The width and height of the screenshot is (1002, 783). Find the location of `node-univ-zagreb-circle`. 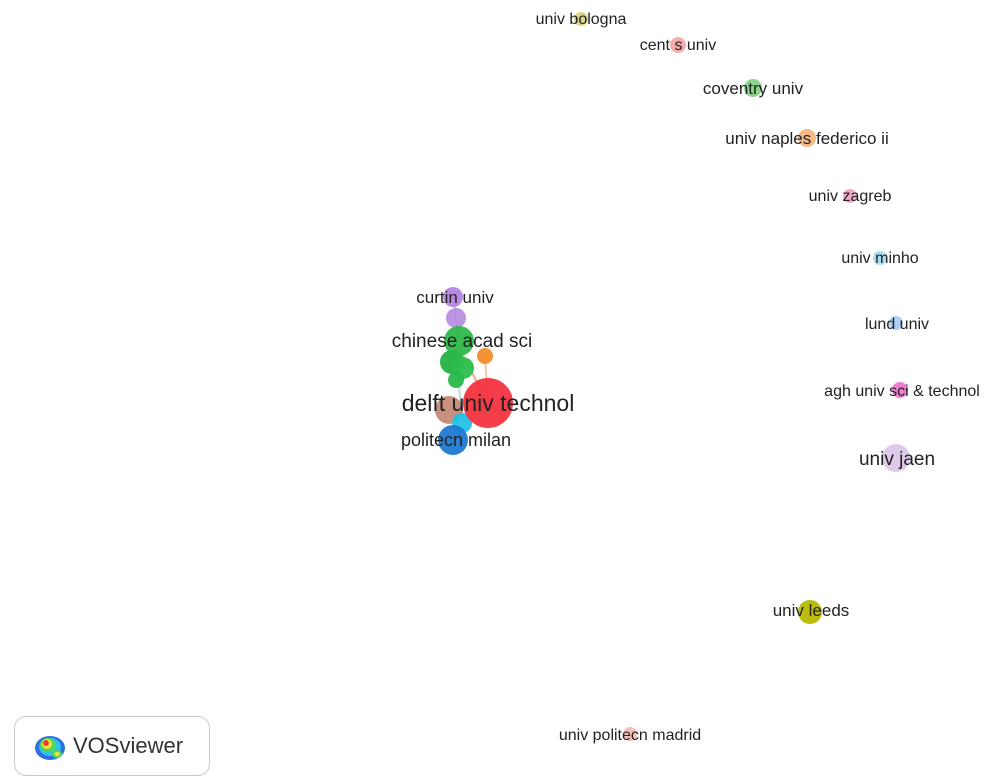

node-univ-zagreb-circle is located at coordinates (850, 196).